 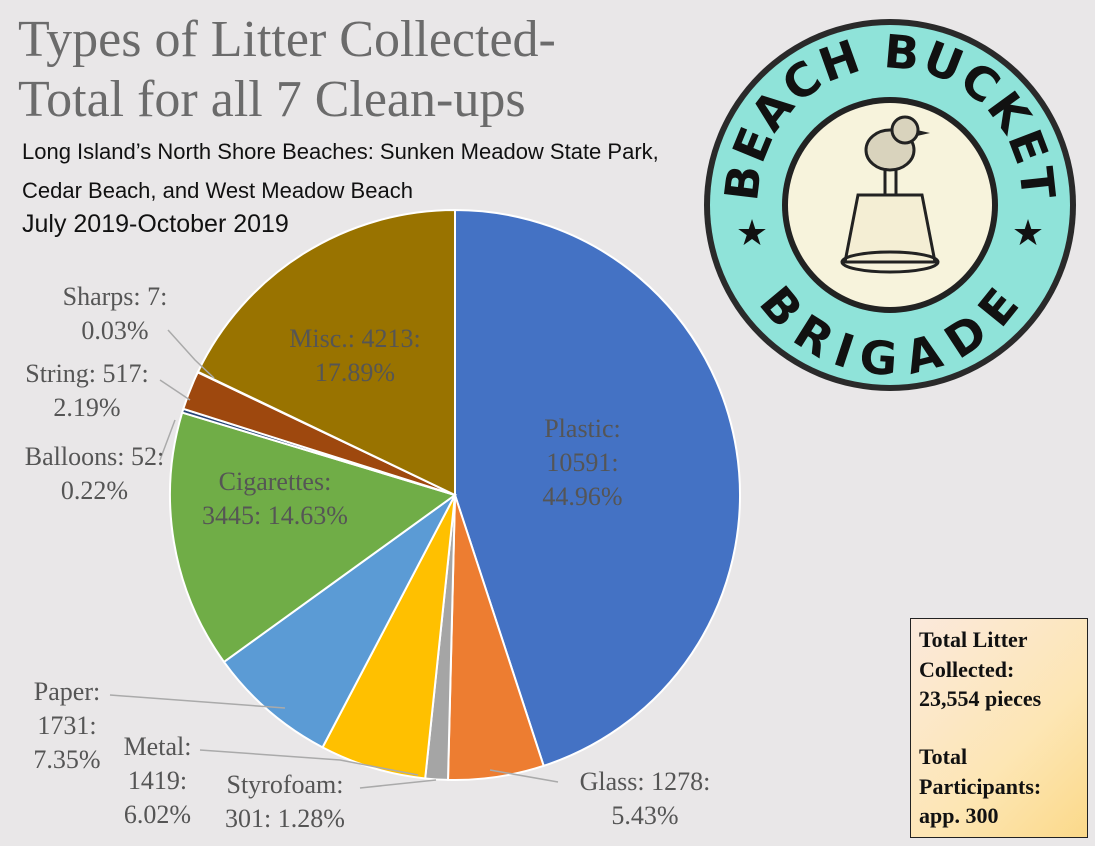 I want to click on slice-label: Styrofoam: 301: 1.28%, so click(x=285, y=802).